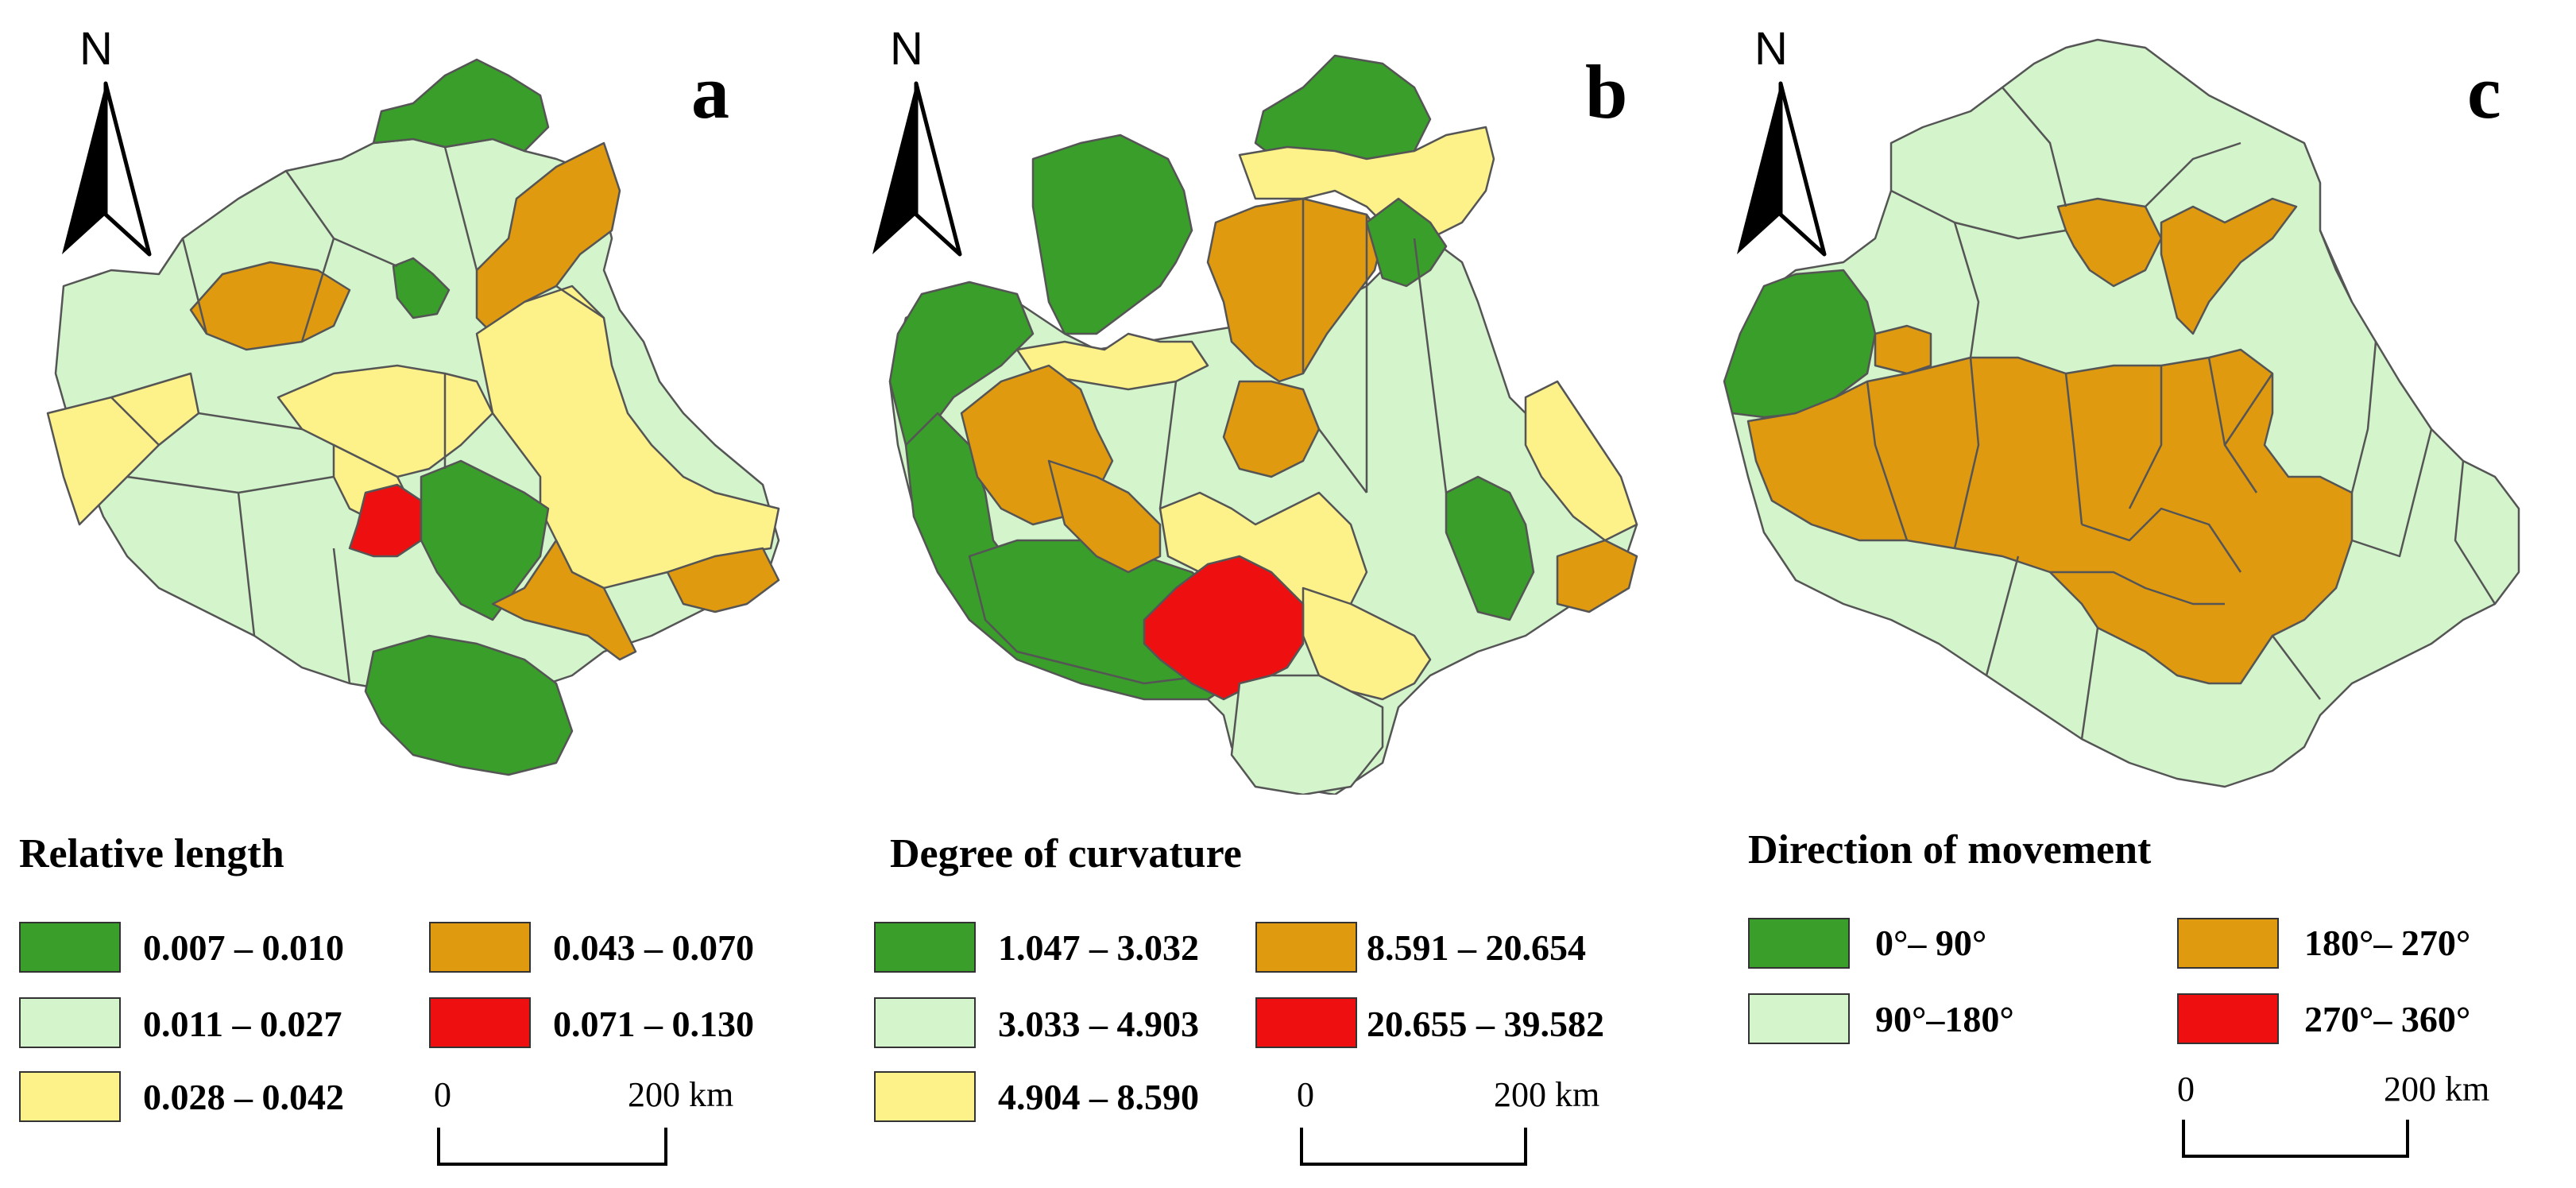 The image size is (2576, 1188). I want to click on region-far-east-orange-a, so click(723, 580).